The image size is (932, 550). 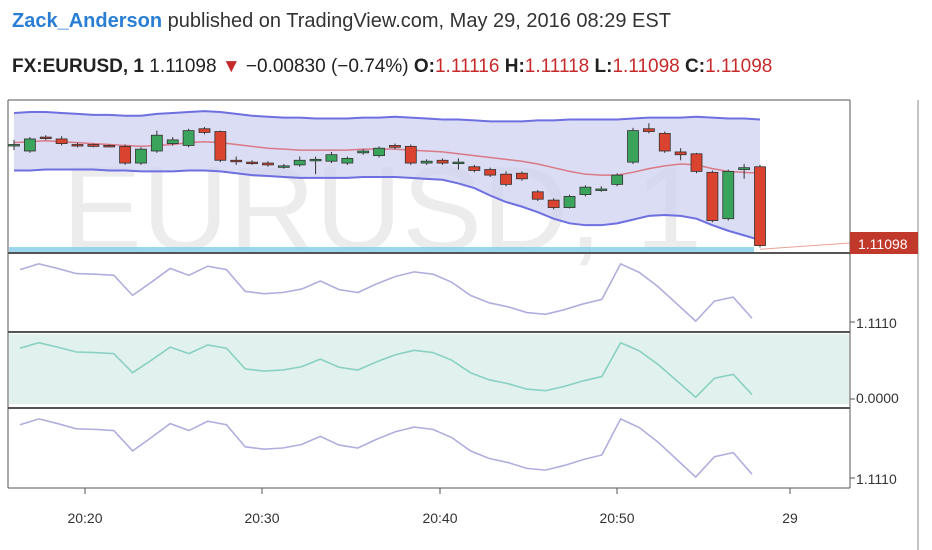 What do you see at coordinates (231, 66) in the screenshot?
I see `down-arrow-icon: ▼` at bounding box center [231, 66].